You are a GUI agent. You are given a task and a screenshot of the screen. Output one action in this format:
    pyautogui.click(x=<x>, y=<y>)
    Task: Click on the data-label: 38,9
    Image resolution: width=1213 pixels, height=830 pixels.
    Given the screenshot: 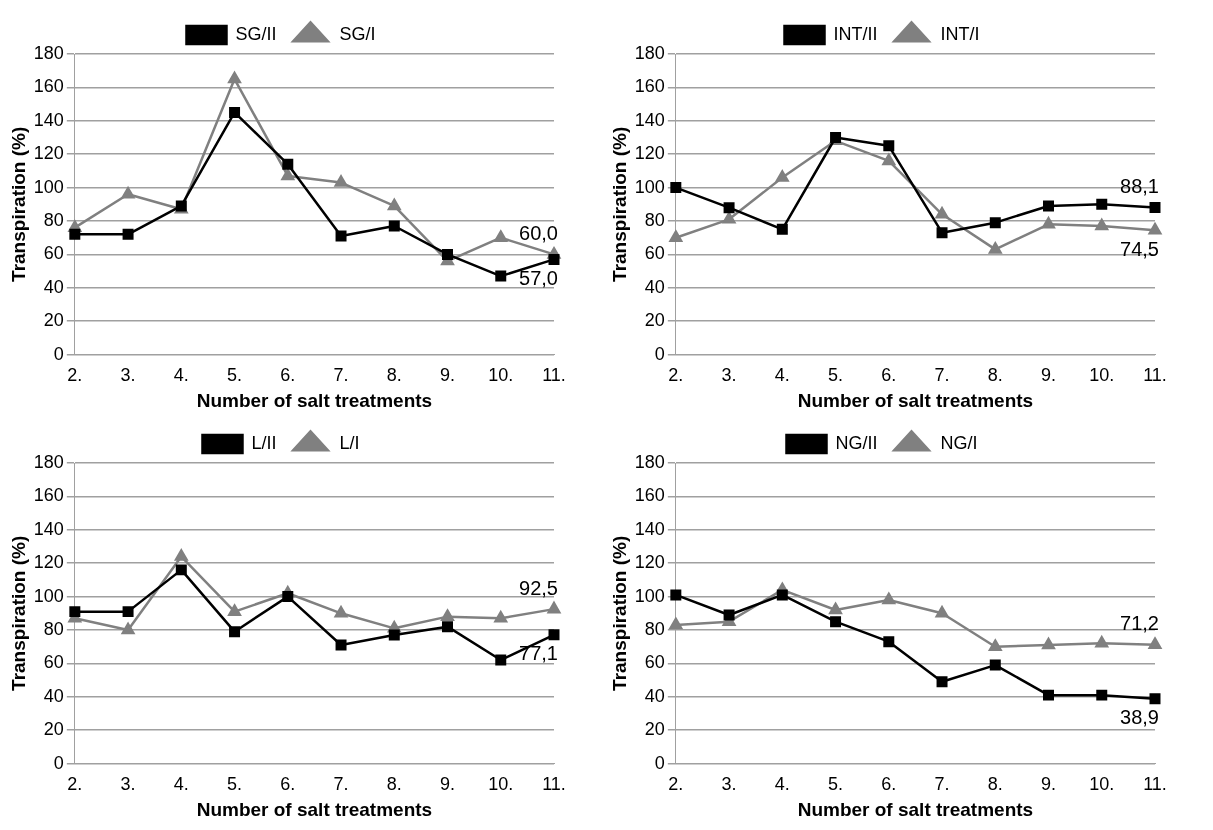 What is the action you would take?
    pyautogui.click(x=1139, y=717)
    